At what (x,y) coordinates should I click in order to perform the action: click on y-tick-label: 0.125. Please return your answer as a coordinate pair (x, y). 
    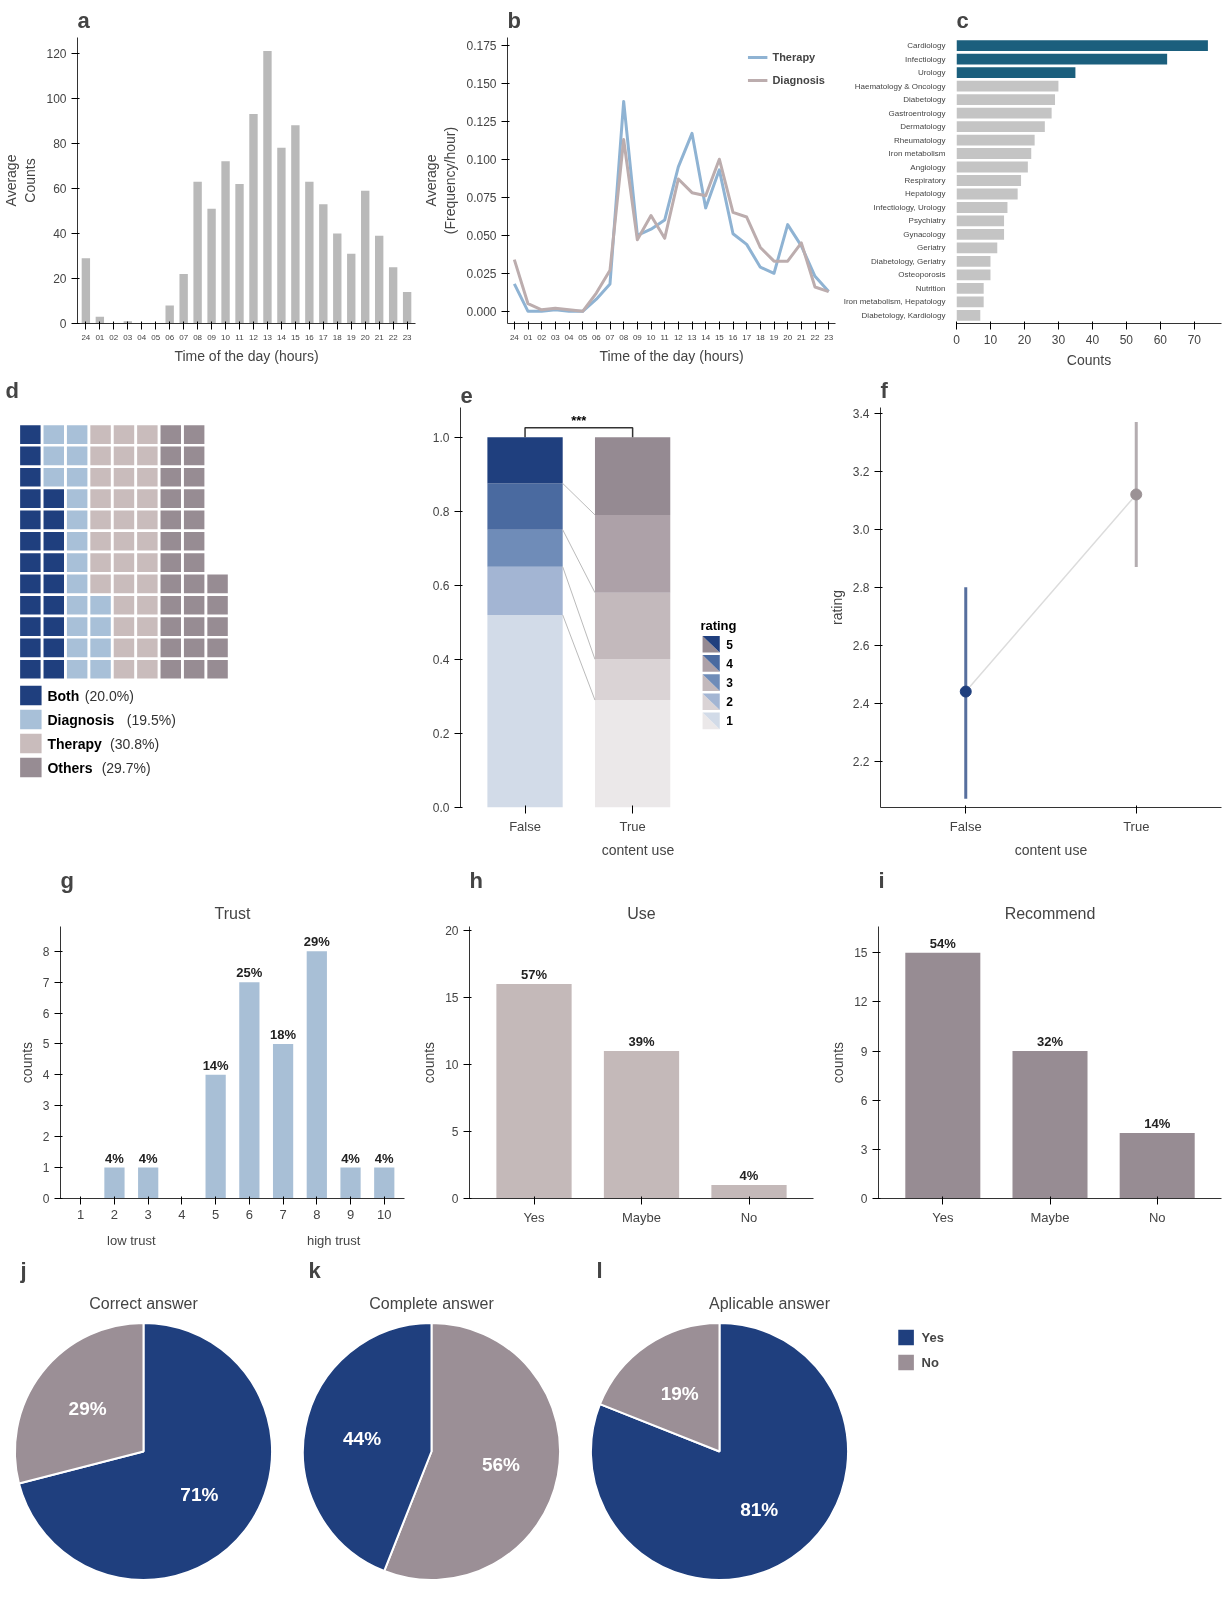
    Looking at the image, I should click on (481, 121).